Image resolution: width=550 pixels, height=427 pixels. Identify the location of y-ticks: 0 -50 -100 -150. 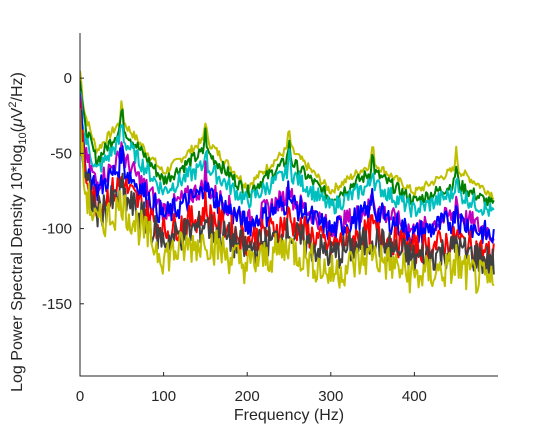
(63, 191).